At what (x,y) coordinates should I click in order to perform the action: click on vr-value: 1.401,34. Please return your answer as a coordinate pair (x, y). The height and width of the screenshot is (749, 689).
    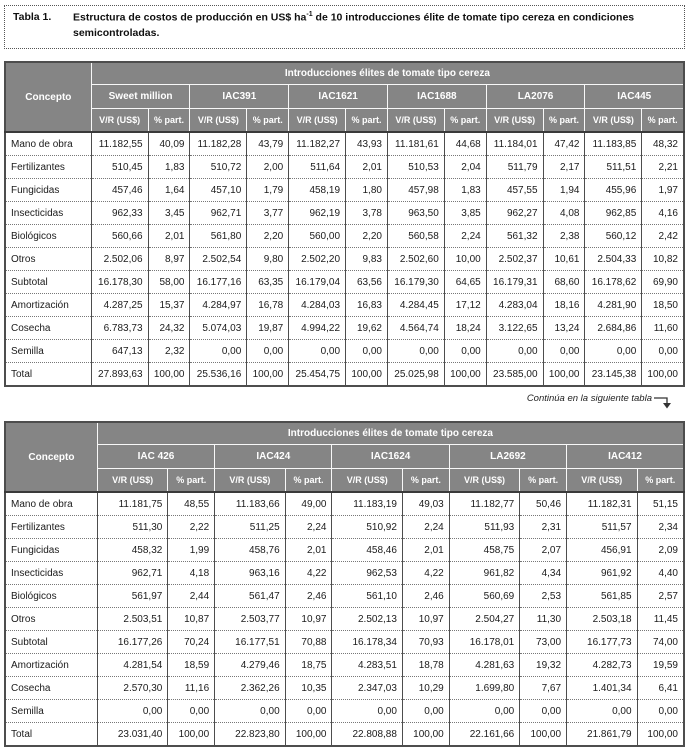
    Looking at the image, I should click on (602, 688).